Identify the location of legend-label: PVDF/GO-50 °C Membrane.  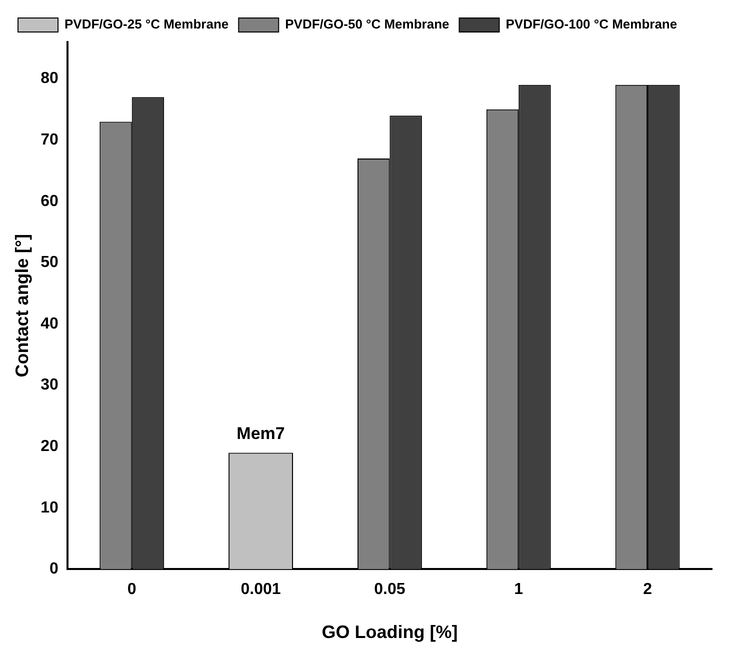
(367, 24).